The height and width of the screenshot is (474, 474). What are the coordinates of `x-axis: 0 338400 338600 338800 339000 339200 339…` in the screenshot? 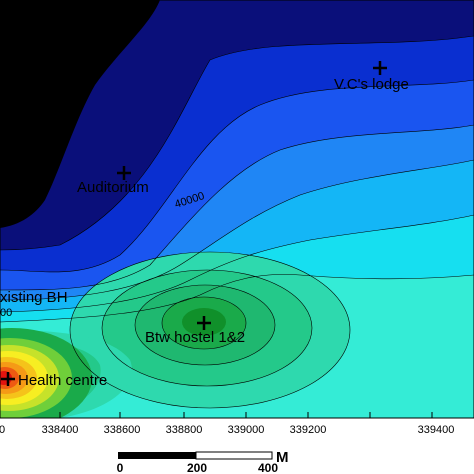 It's located at (227, 424).